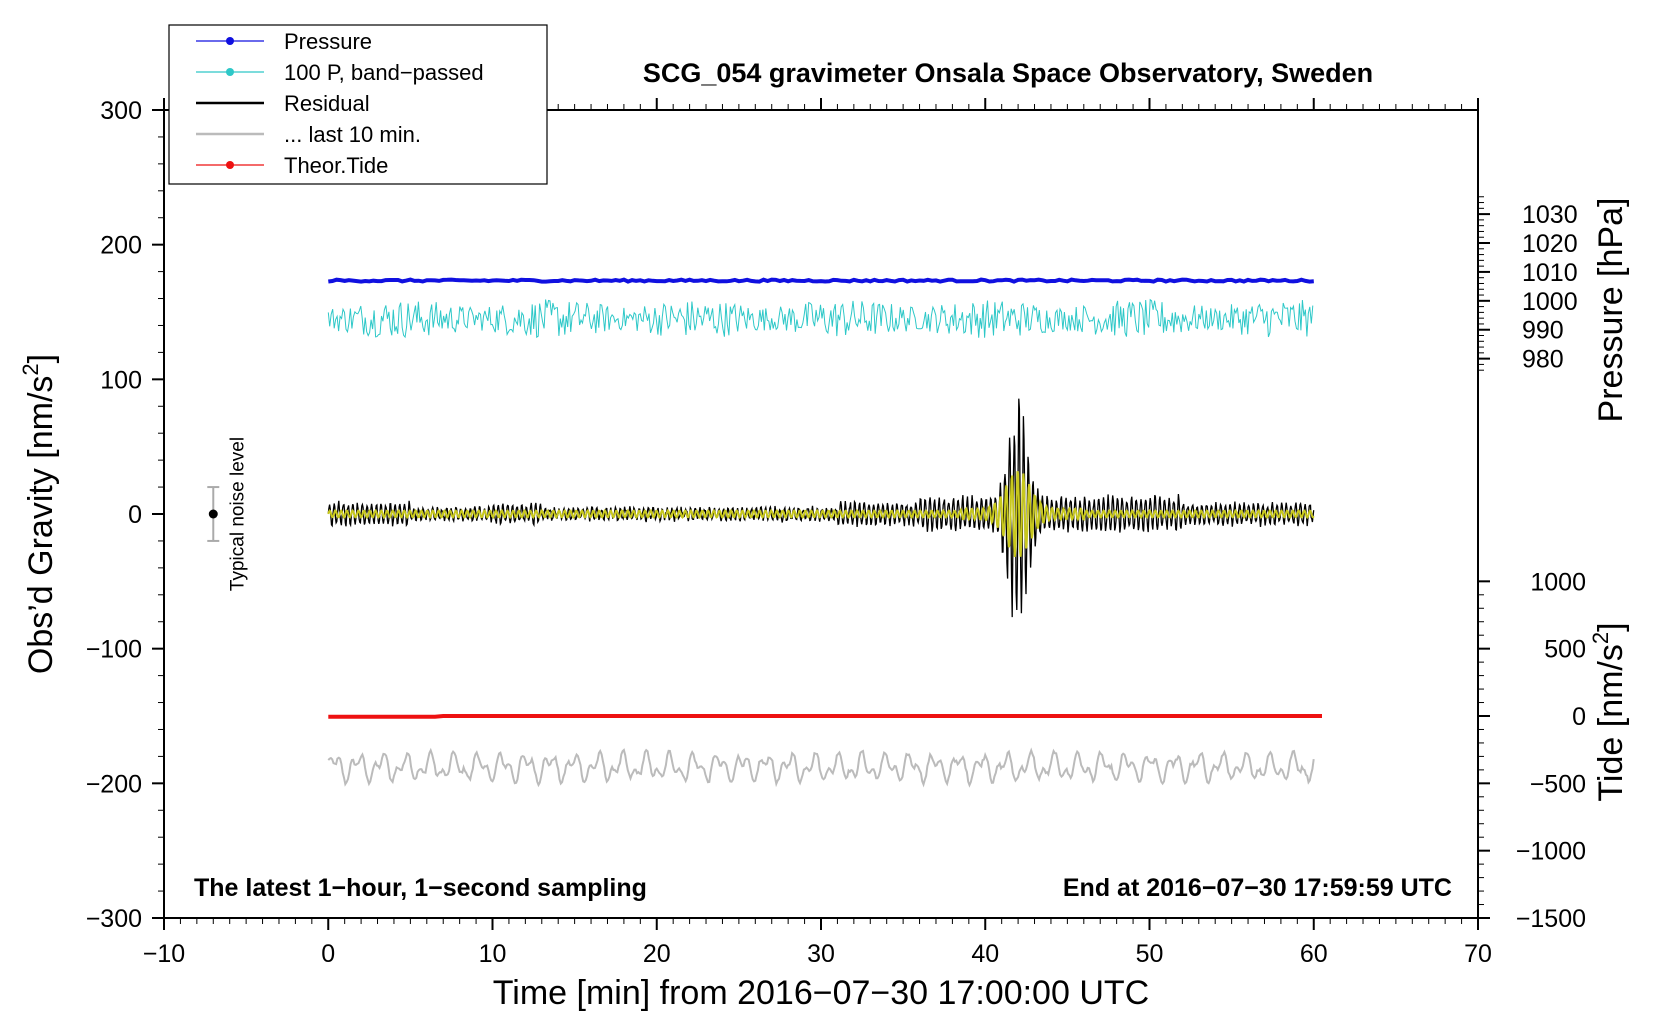  What do you see at coordinates (820, 318) in the screenshot?
I see `series-pressure-bandpassed` at bounding box center [820, 318].